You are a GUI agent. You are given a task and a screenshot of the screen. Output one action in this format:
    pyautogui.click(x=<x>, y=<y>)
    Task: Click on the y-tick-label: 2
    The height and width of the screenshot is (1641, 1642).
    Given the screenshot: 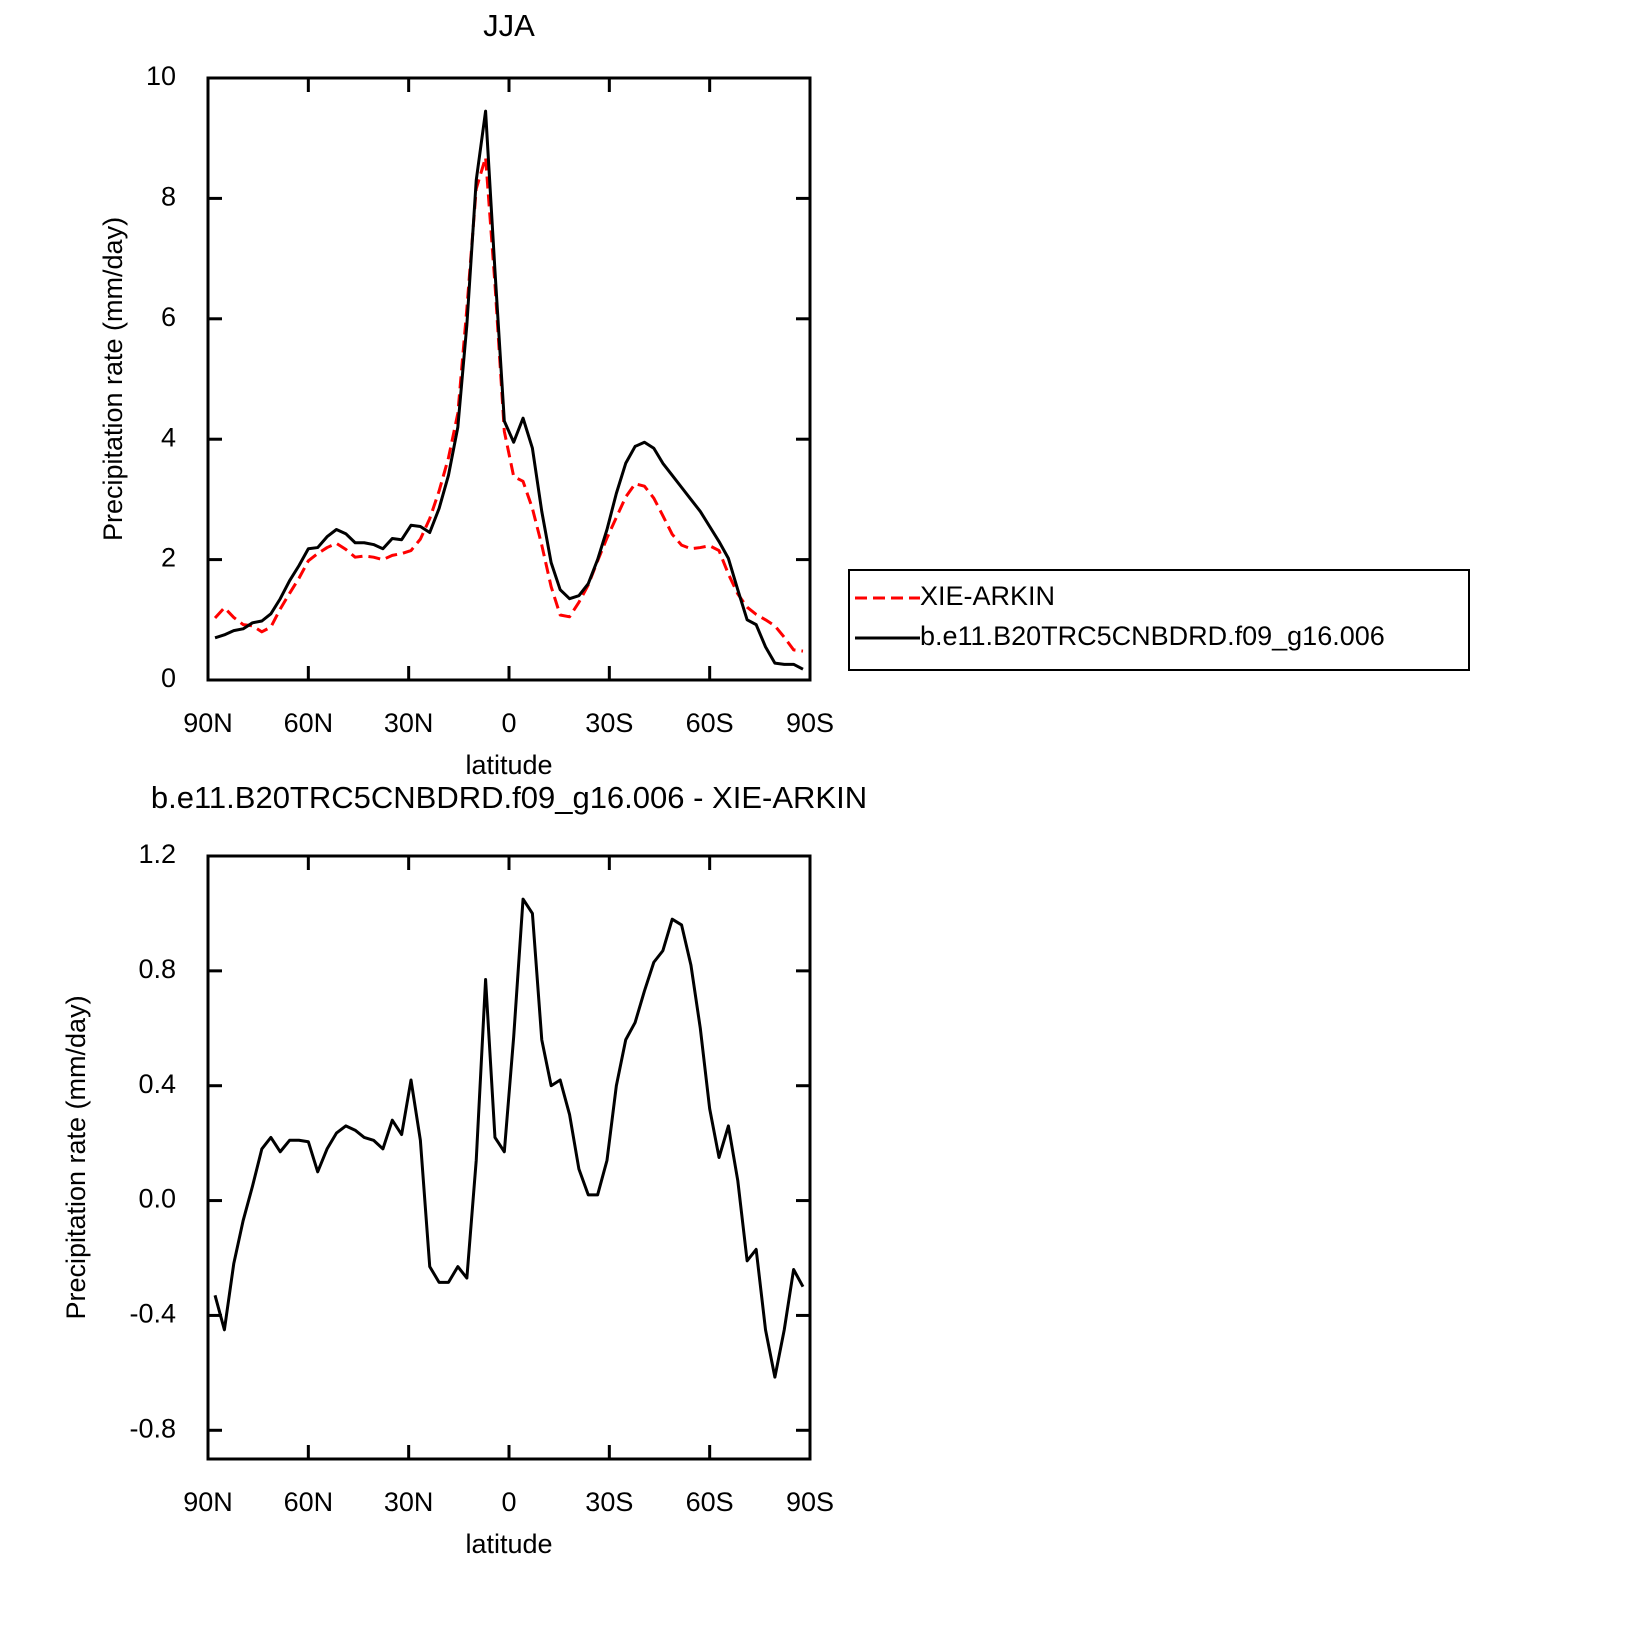 What is the action you would take?
    pyautogui.click(x=168, y=558)
    